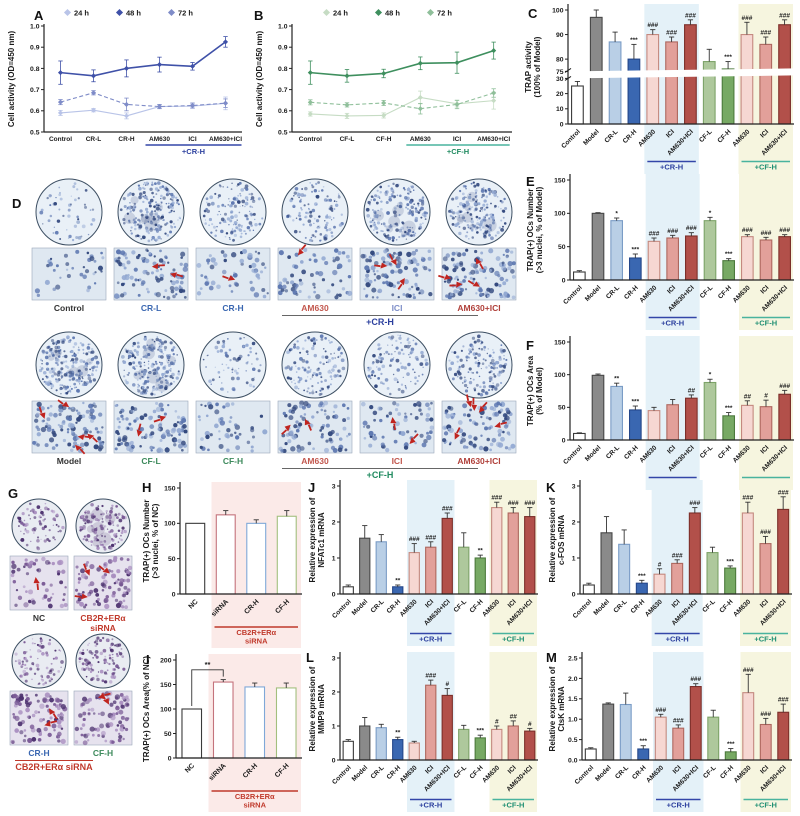  What do you see at coordinates (151, 398) in the screenshot?
I see `well-sample: CF-L` at bounding box center [151, 398].